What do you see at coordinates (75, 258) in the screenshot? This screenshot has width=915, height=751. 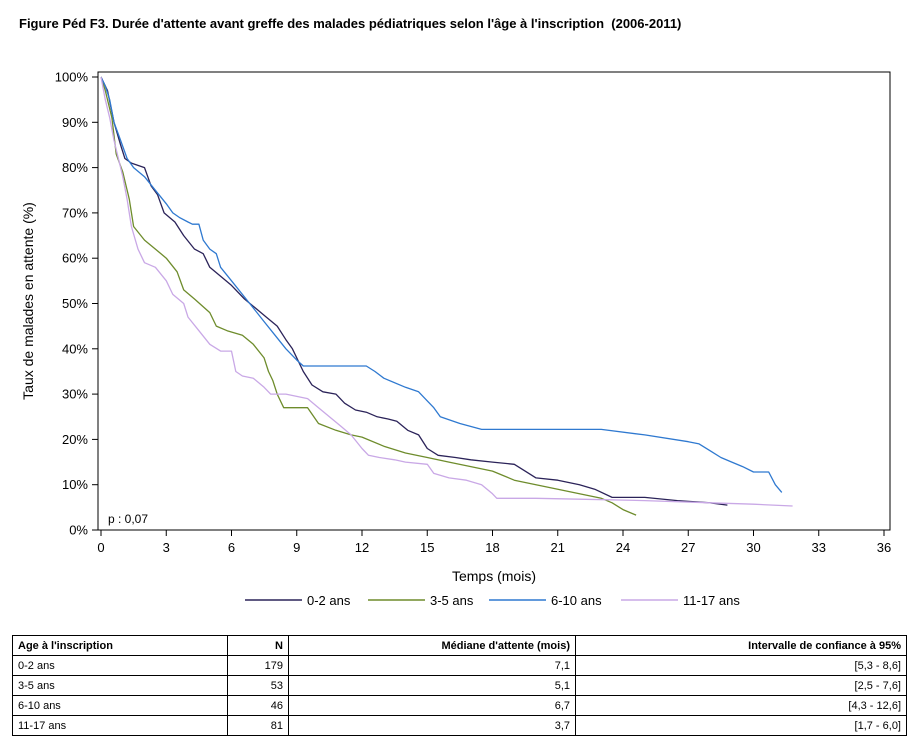 I see `y-tick-label: 60%` at bounding box center [75, 258].